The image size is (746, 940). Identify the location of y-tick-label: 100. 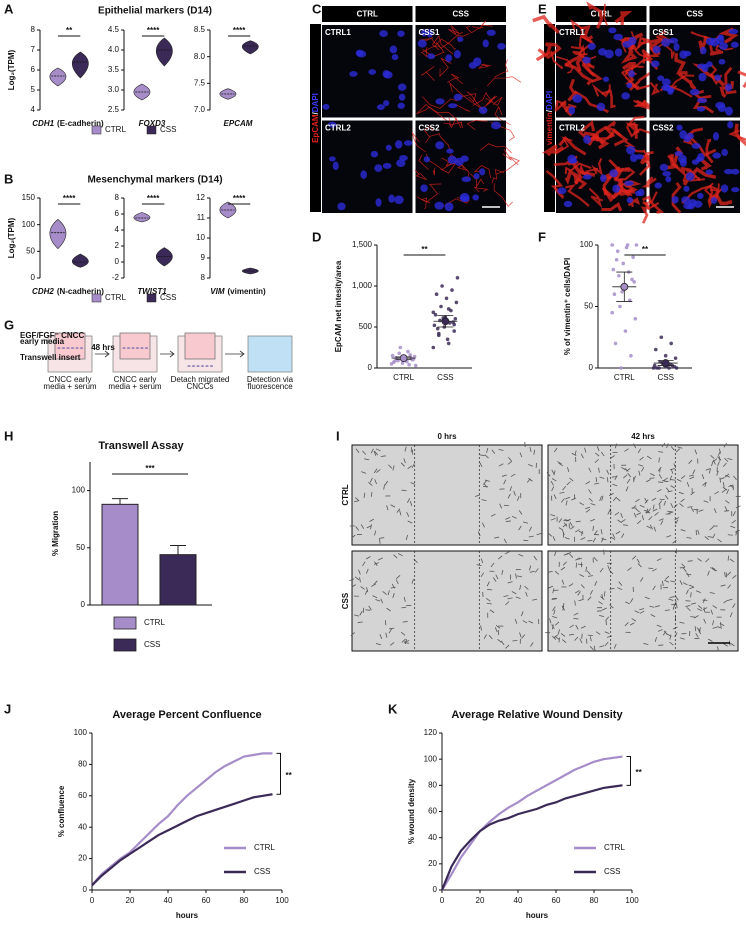
(81, 732).